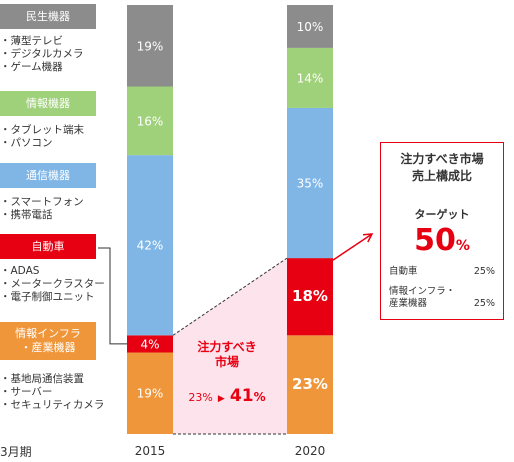 The height and width of the screenshot is (462, 514). What do you see at coordinates (227, 396) in the screenshot?
I see `focus-market-growth: 23% ▶ 41%` at bounding box center [227, 396].